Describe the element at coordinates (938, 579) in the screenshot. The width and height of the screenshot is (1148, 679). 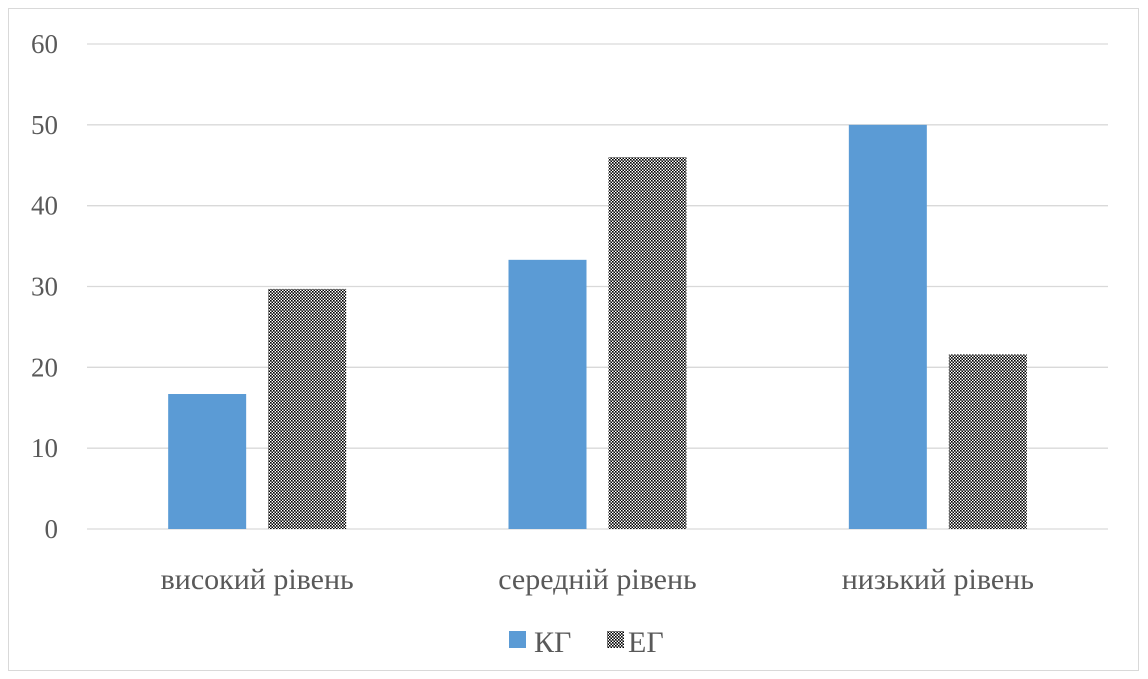
I see `x-category-label: низький рівень` at that location.